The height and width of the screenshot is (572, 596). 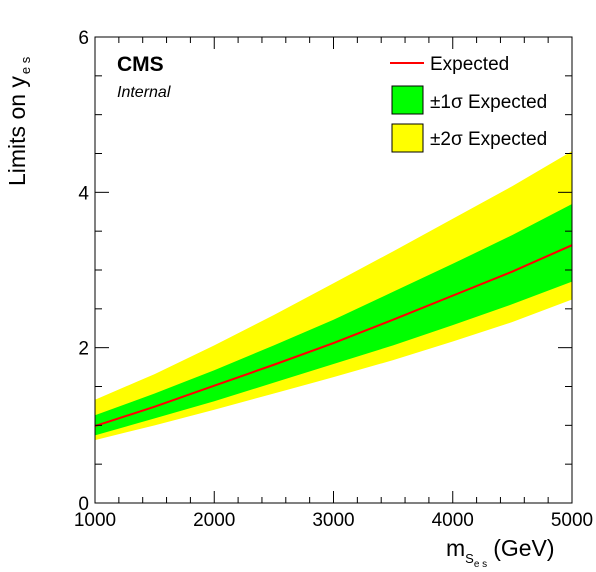 I want to click on y-tick-label: 4, so click(x=83, y=193).